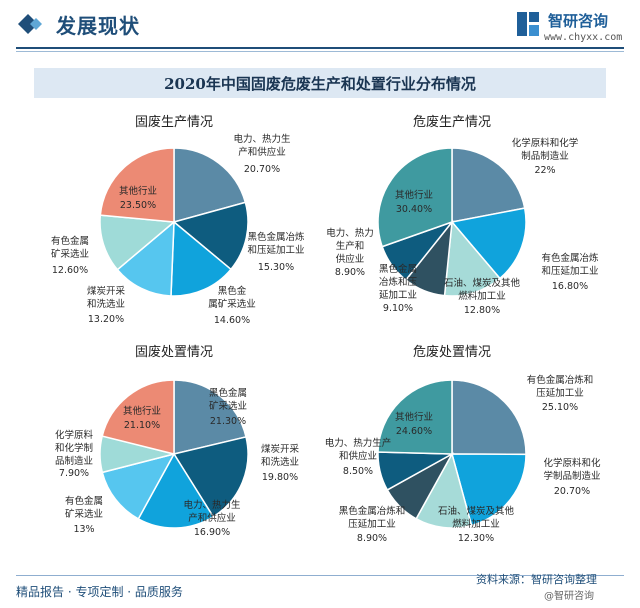 The image size is (640, 608). What do you see at coordinates (544, 170) in the screenshot?
I see `slice-value-label: 22%` at bounding box center [544, 170].